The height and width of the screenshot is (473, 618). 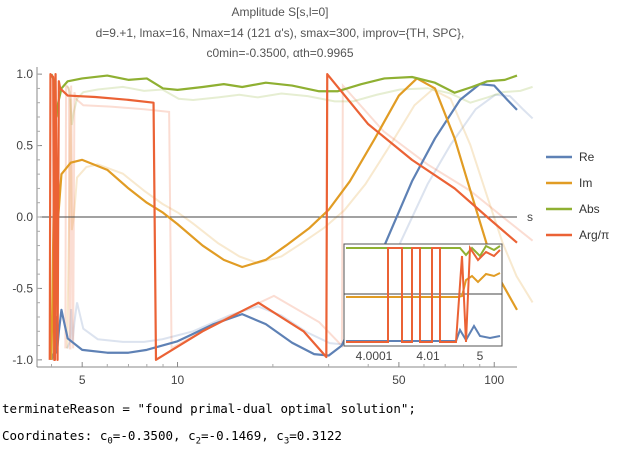 I want to click on x-tick-label: 100, so click(x=494, y=380).